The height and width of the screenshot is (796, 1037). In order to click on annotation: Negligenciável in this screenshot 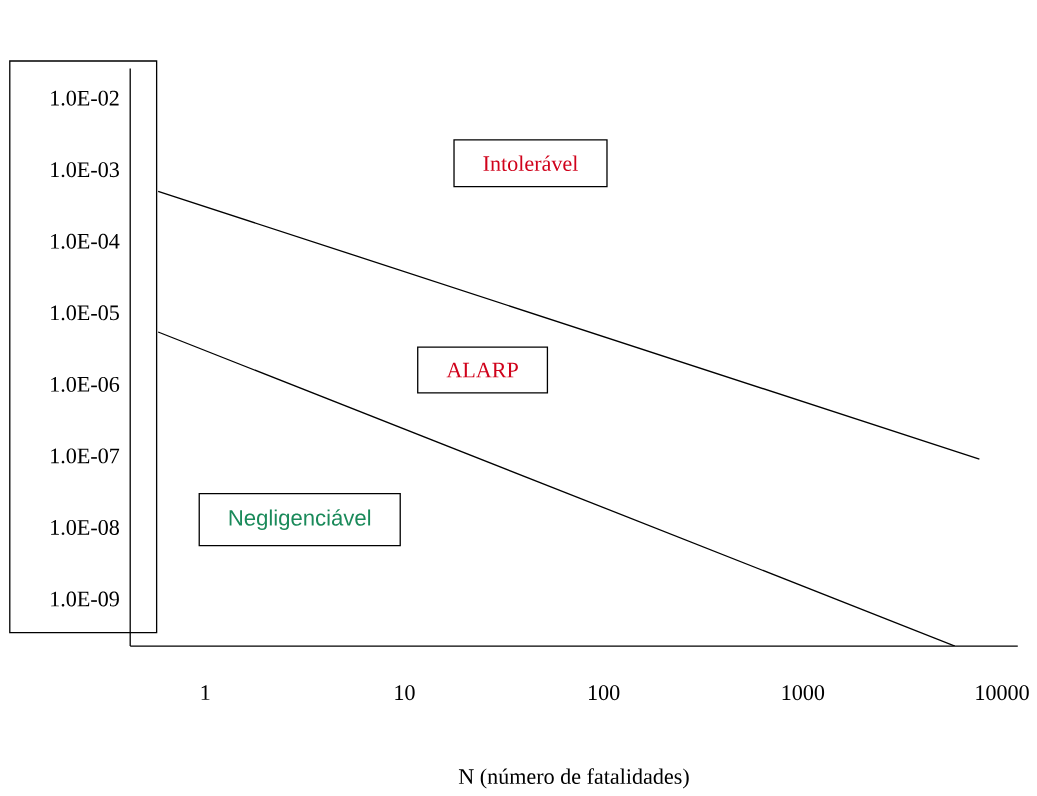, I will do `click(300, 520)`.